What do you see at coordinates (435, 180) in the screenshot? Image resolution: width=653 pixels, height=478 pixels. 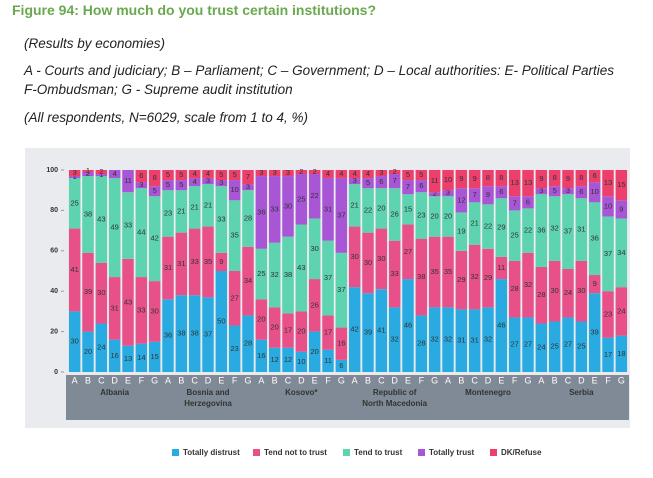 I see `data-label: 11` at bounding box center [435, 180].